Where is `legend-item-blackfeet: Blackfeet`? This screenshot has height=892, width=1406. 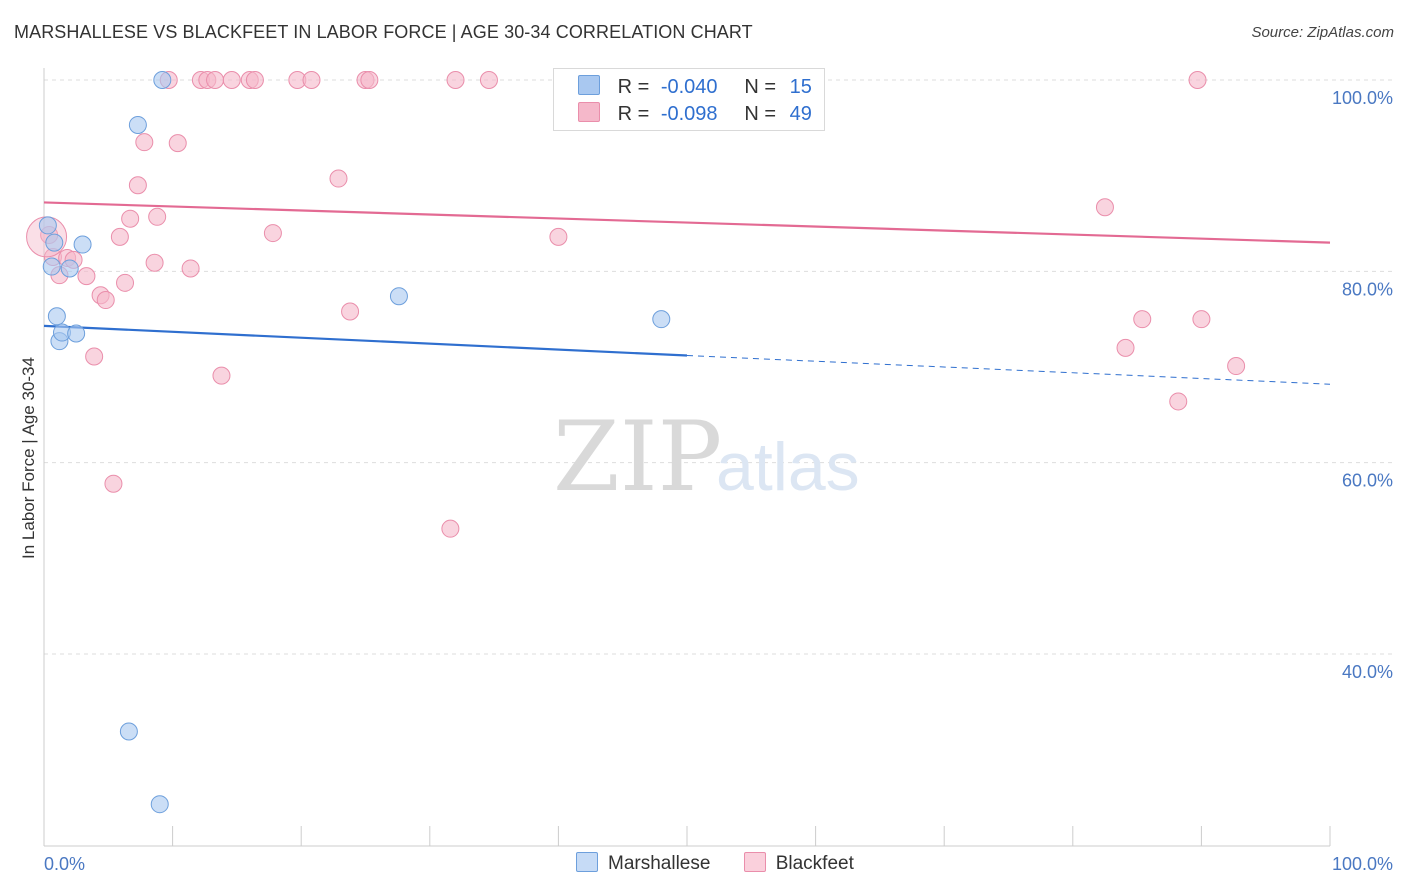 legend-item-blackfeet: Blackfeet is located at coordinates (798, 863).